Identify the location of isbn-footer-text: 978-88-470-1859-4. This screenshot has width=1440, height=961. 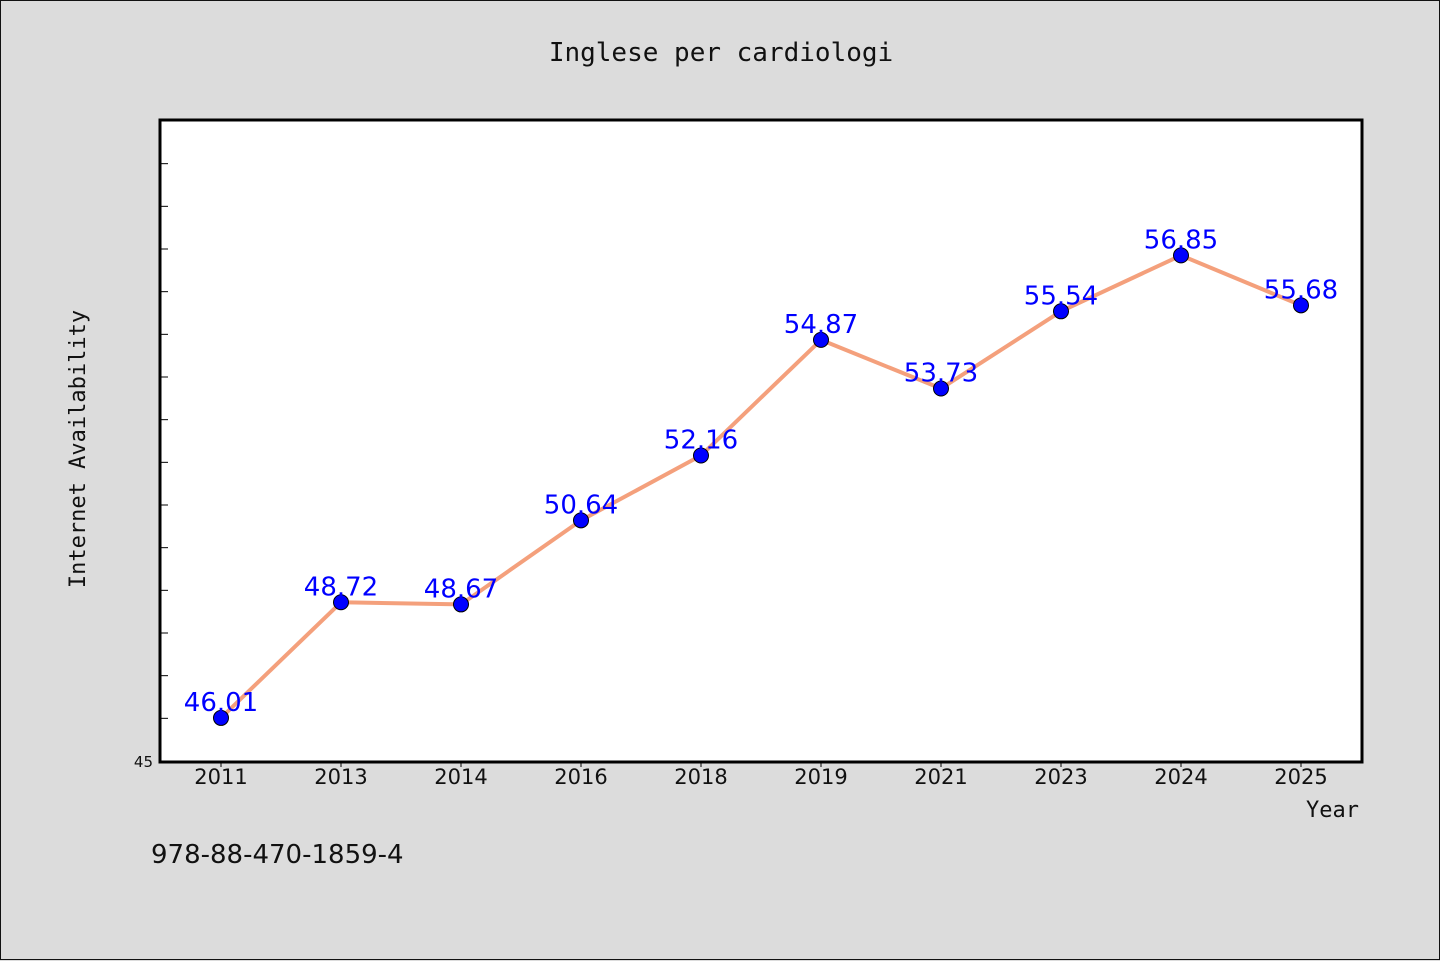
(277, 855).